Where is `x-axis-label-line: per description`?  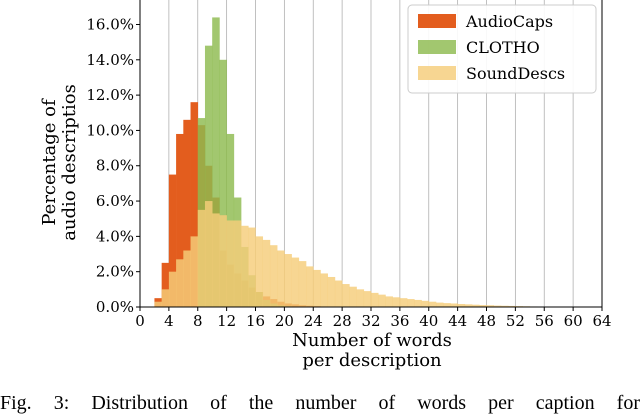
x-axis-label-line: per description is located at coordinates (372, 360).